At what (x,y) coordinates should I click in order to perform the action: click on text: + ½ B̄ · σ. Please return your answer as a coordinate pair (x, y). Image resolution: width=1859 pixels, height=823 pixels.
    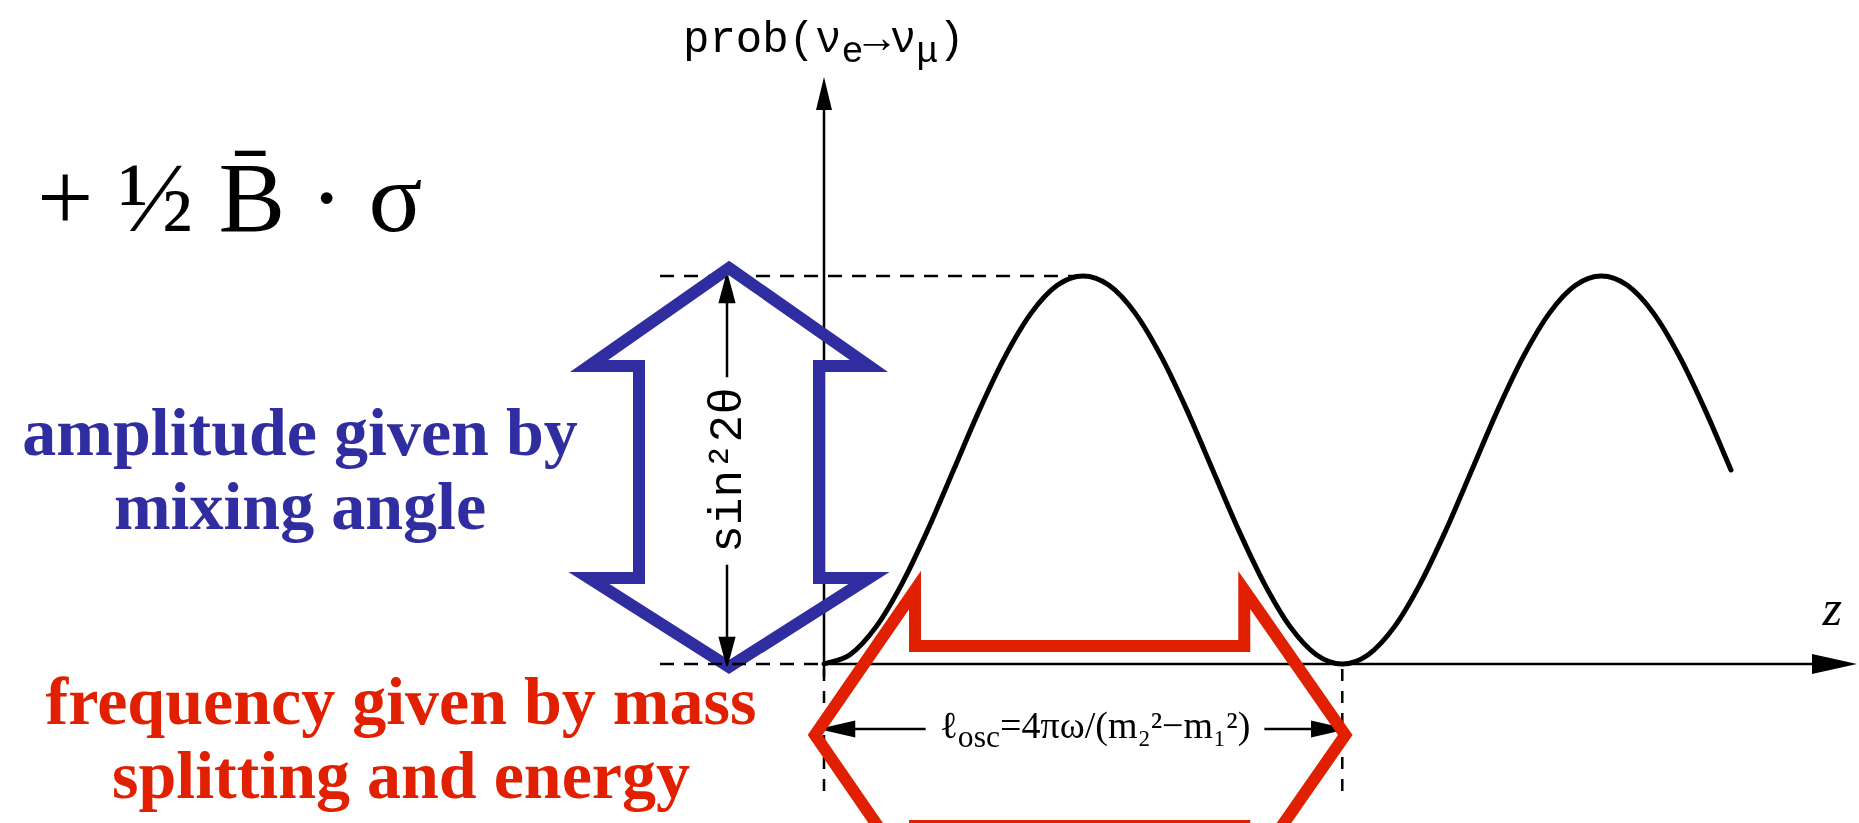
    Looking at the image, I should click on (230, 198).